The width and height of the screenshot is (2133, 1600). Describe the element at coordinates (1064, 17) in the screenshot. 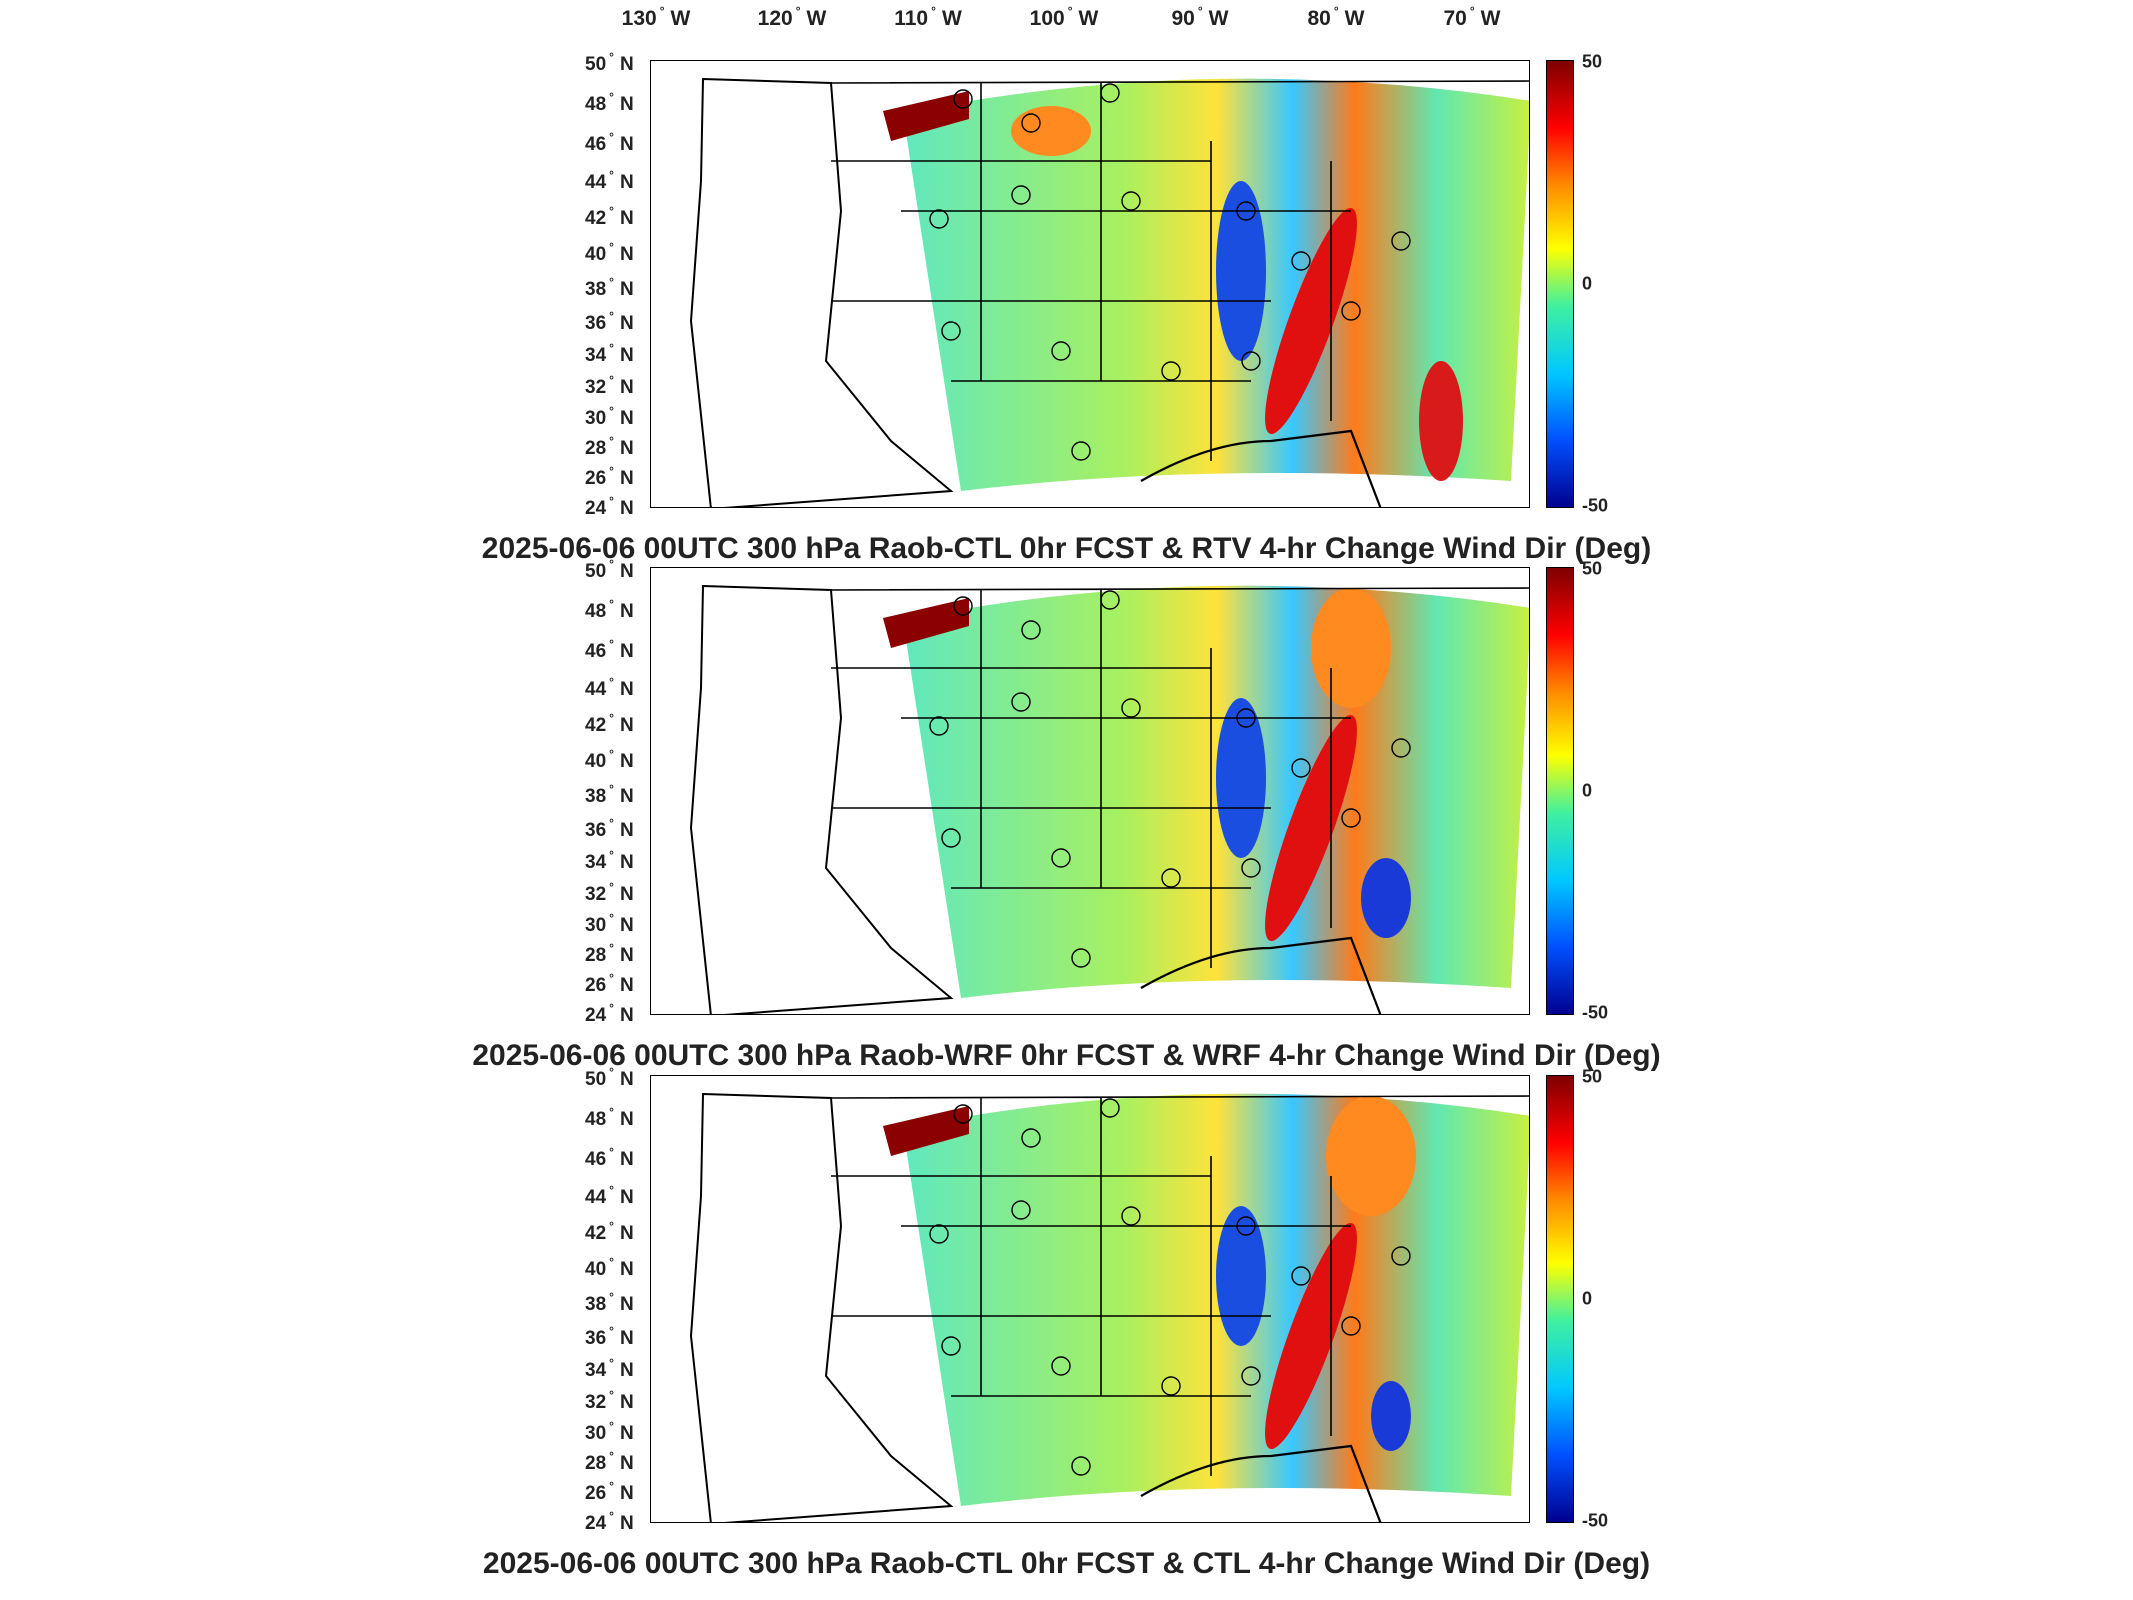

I see `lon-label: 100 ° W` at that location.